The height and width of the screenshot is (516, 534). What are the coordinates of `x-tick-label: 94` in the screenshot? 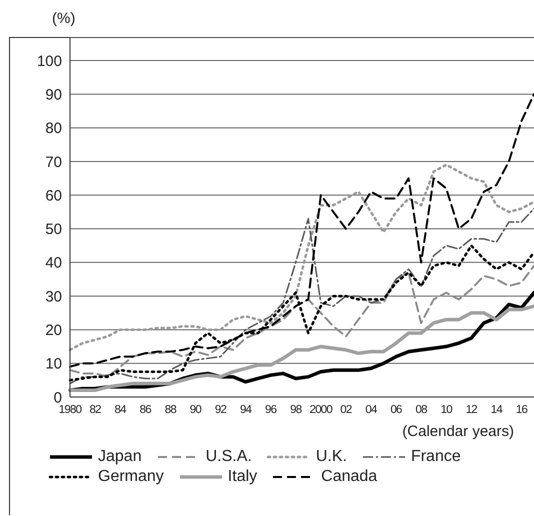 It's located at (246, 410).